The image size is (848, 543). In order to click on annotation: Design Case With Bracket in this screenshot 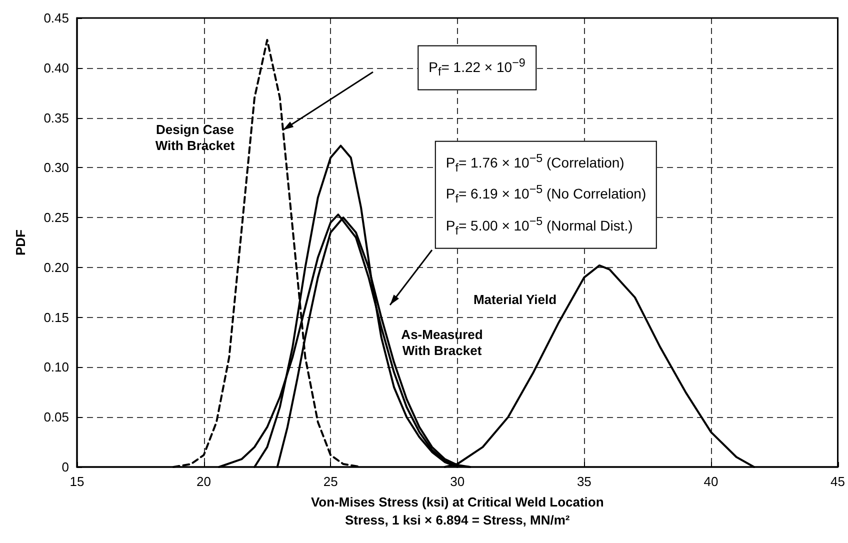, I will do `click(195, 138)`.